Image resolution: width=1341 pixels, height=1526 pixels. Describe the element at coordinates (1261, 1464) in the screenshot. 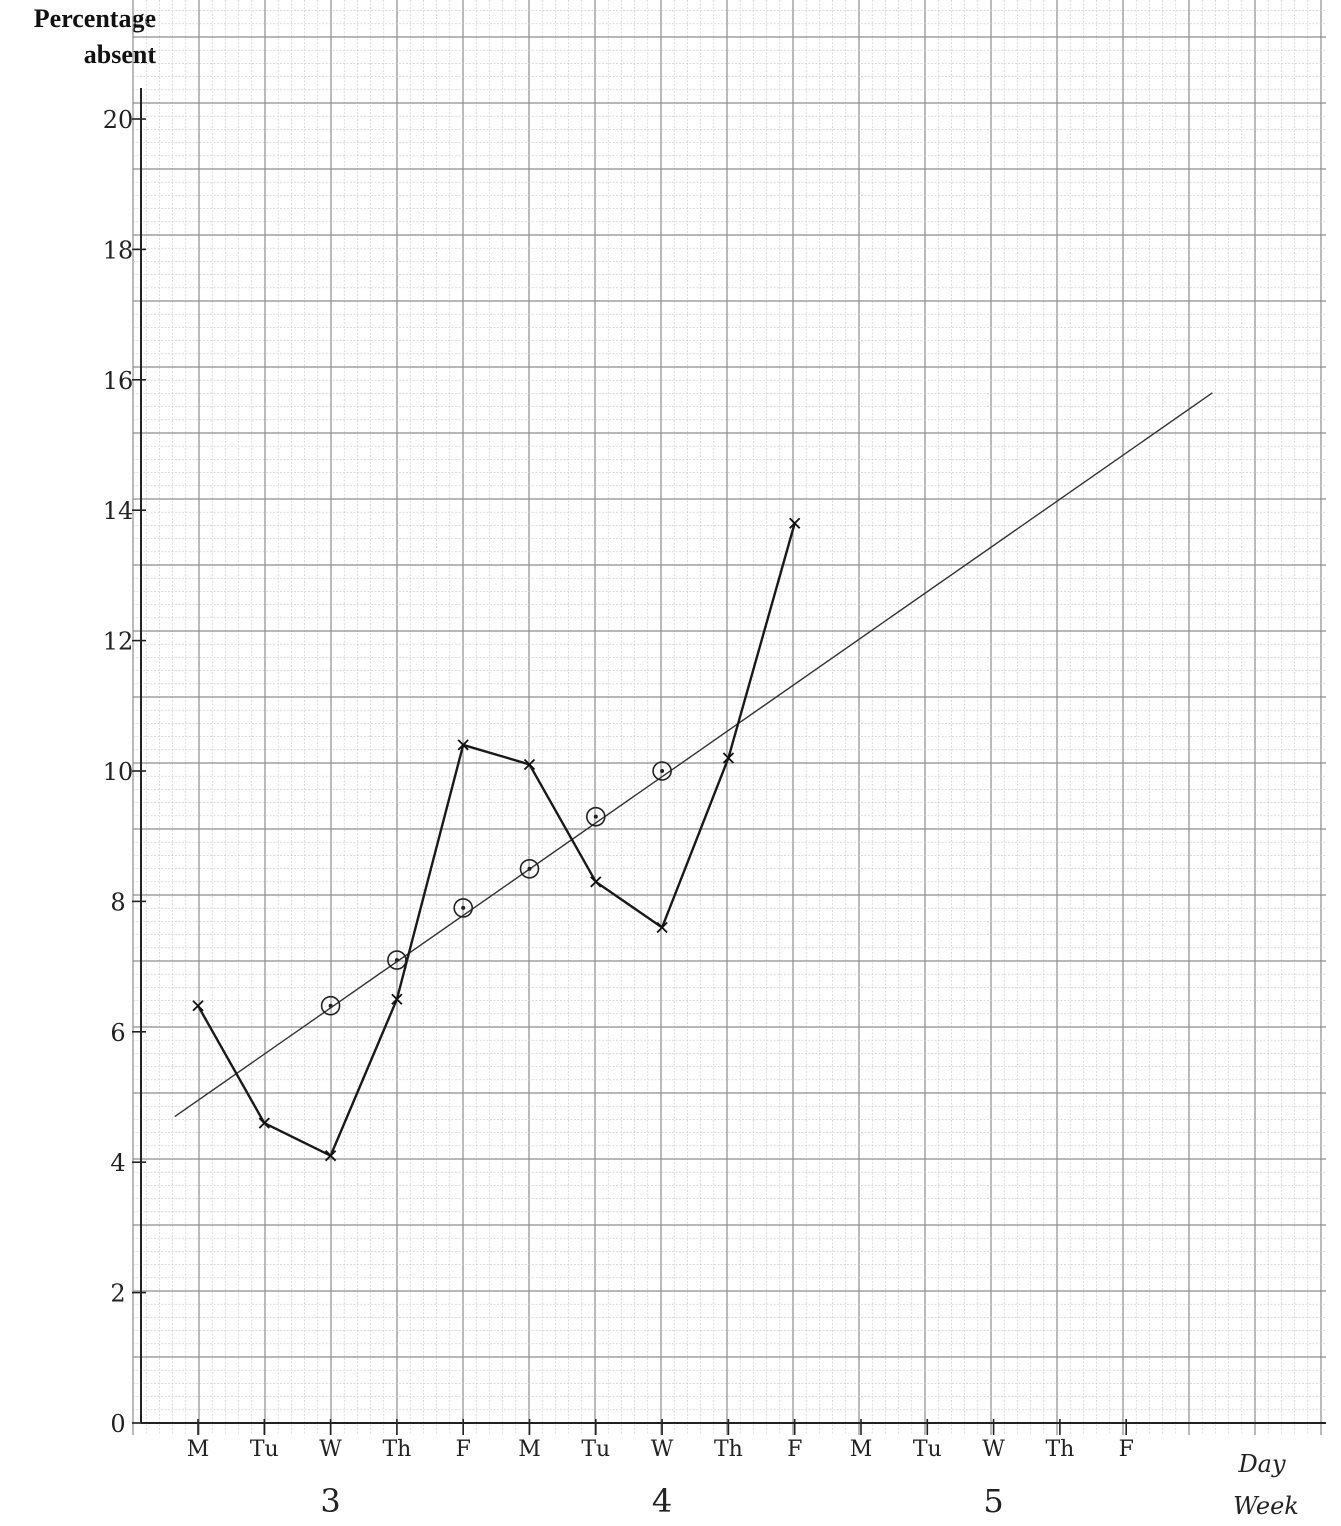

I see `x-axis-day-label: Day` at that location.